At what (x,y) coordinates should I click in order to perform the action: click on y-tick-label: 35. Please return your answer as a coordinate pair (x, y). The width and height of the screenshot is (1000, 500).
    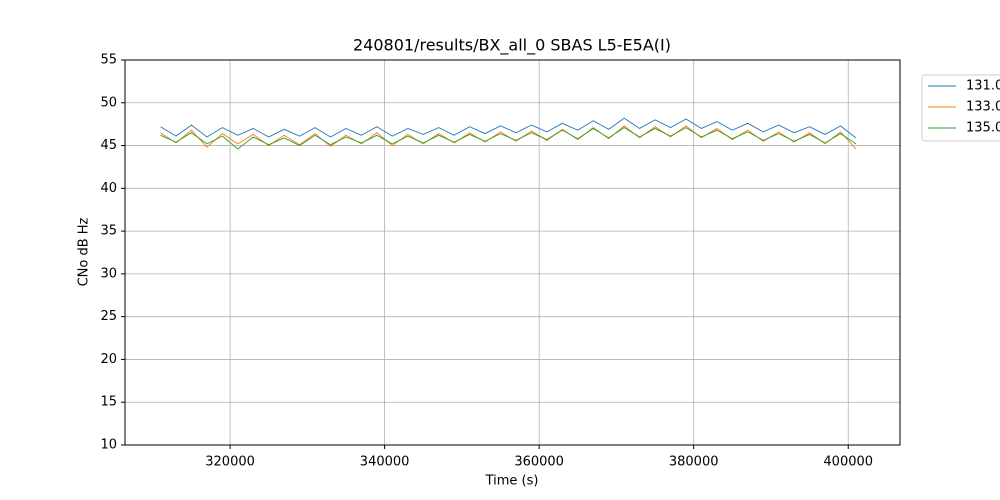
    Looking at the image, I should click on (108, 231).